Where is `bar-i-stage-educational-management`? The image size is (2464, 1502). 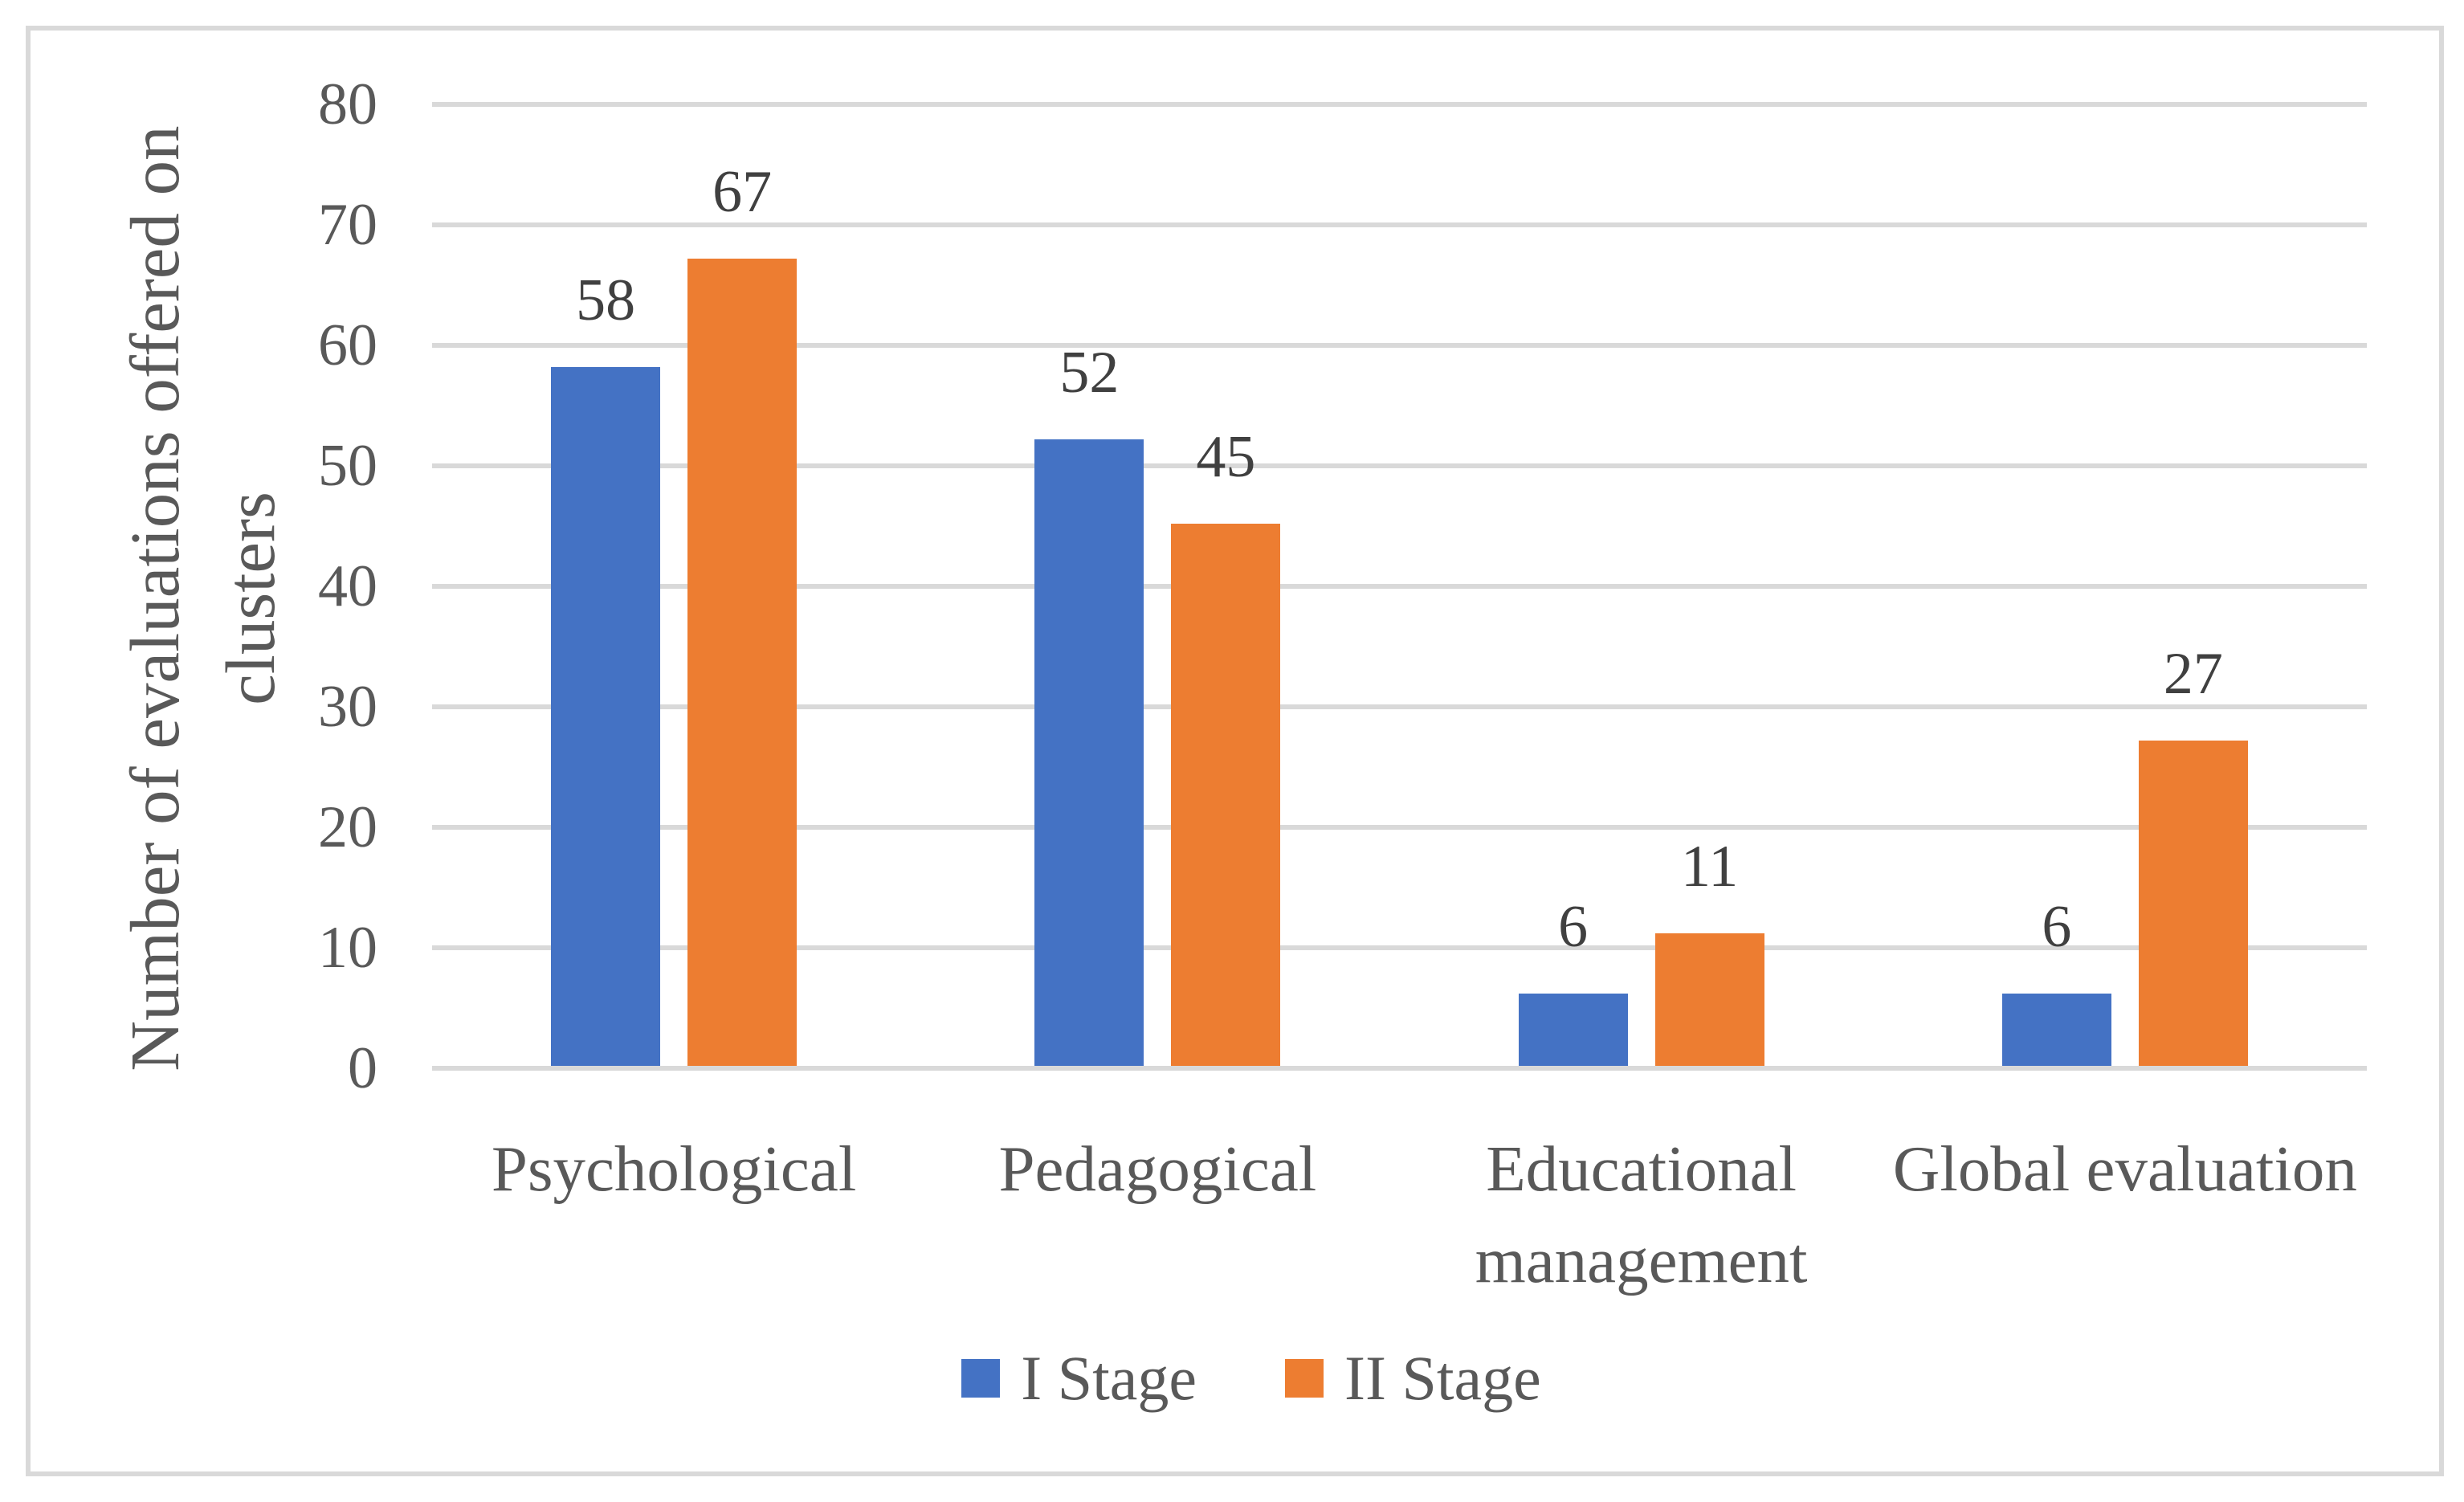
bar-i-stage-educational-management is located at coordinates (1573, 1030).